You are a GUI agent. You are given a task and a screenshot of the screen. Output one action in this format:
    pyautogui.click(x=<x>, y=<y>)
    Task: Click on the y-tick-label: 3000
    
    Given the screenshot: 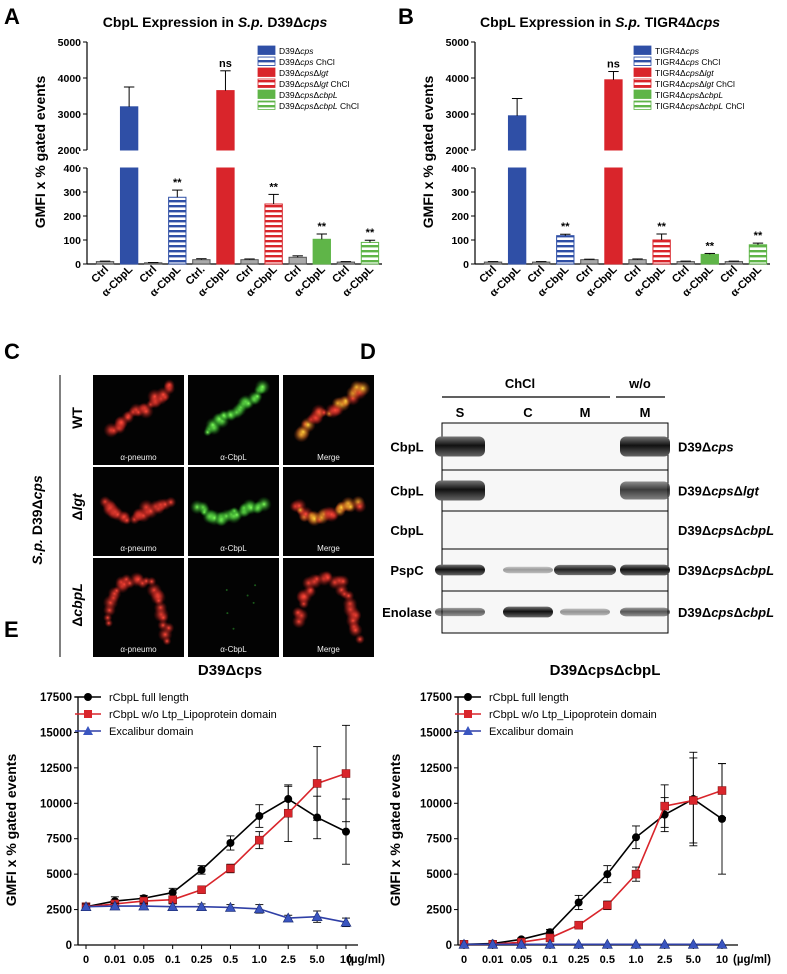 What is the action you would take?
    pyautogui.click(x=458, y=115)
    